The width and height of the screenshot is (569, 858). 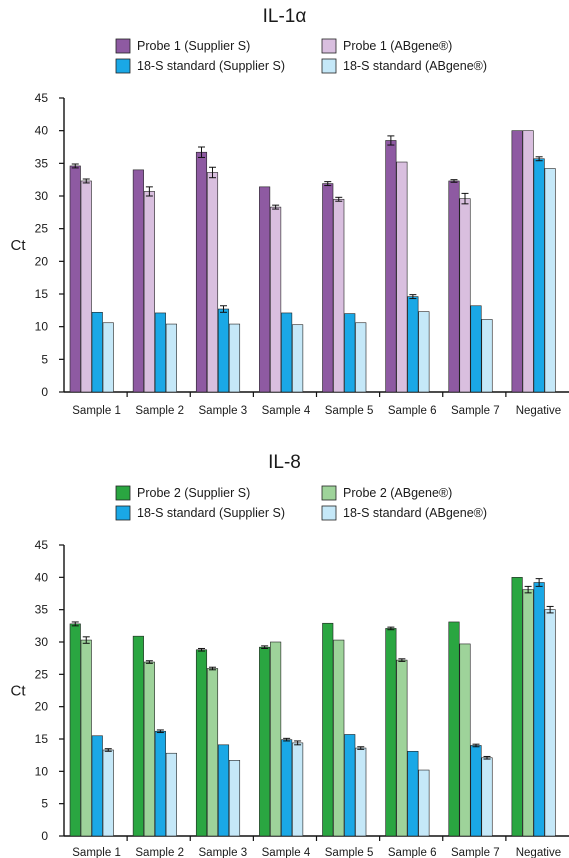 What do you see at coordinates (193, 46) in the screenshot?
I see `legend-label: Probe 1 (Supplier S)` at bounding box center [193, 46].